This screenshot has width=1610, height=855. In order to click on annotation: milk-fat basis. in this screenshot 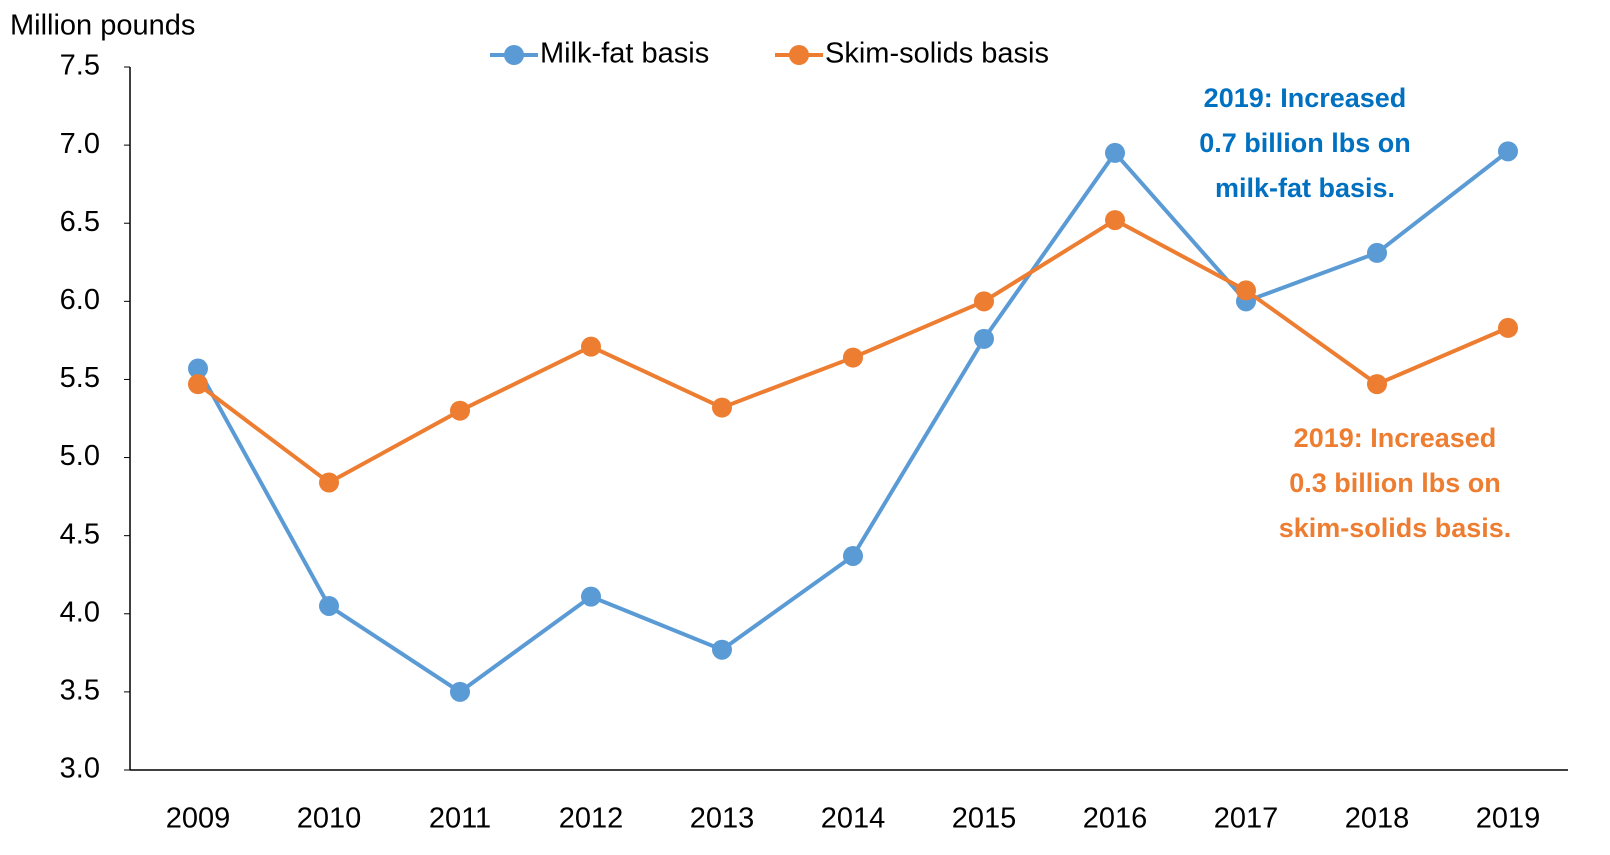, I will do `click(1305, 188)`.